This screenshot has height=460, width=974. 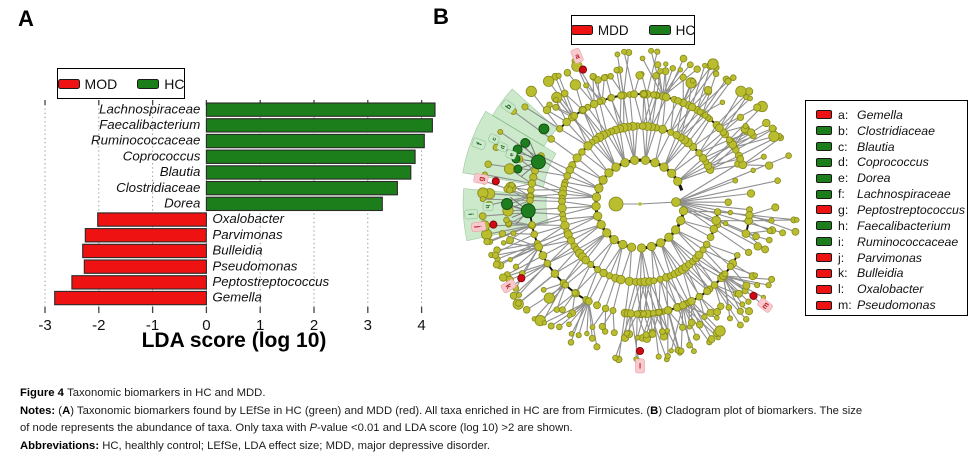 What do you see at coordinates (843, 225) in the screenshot?
I see `key-letter: h:` at bounding box center [843, 225].